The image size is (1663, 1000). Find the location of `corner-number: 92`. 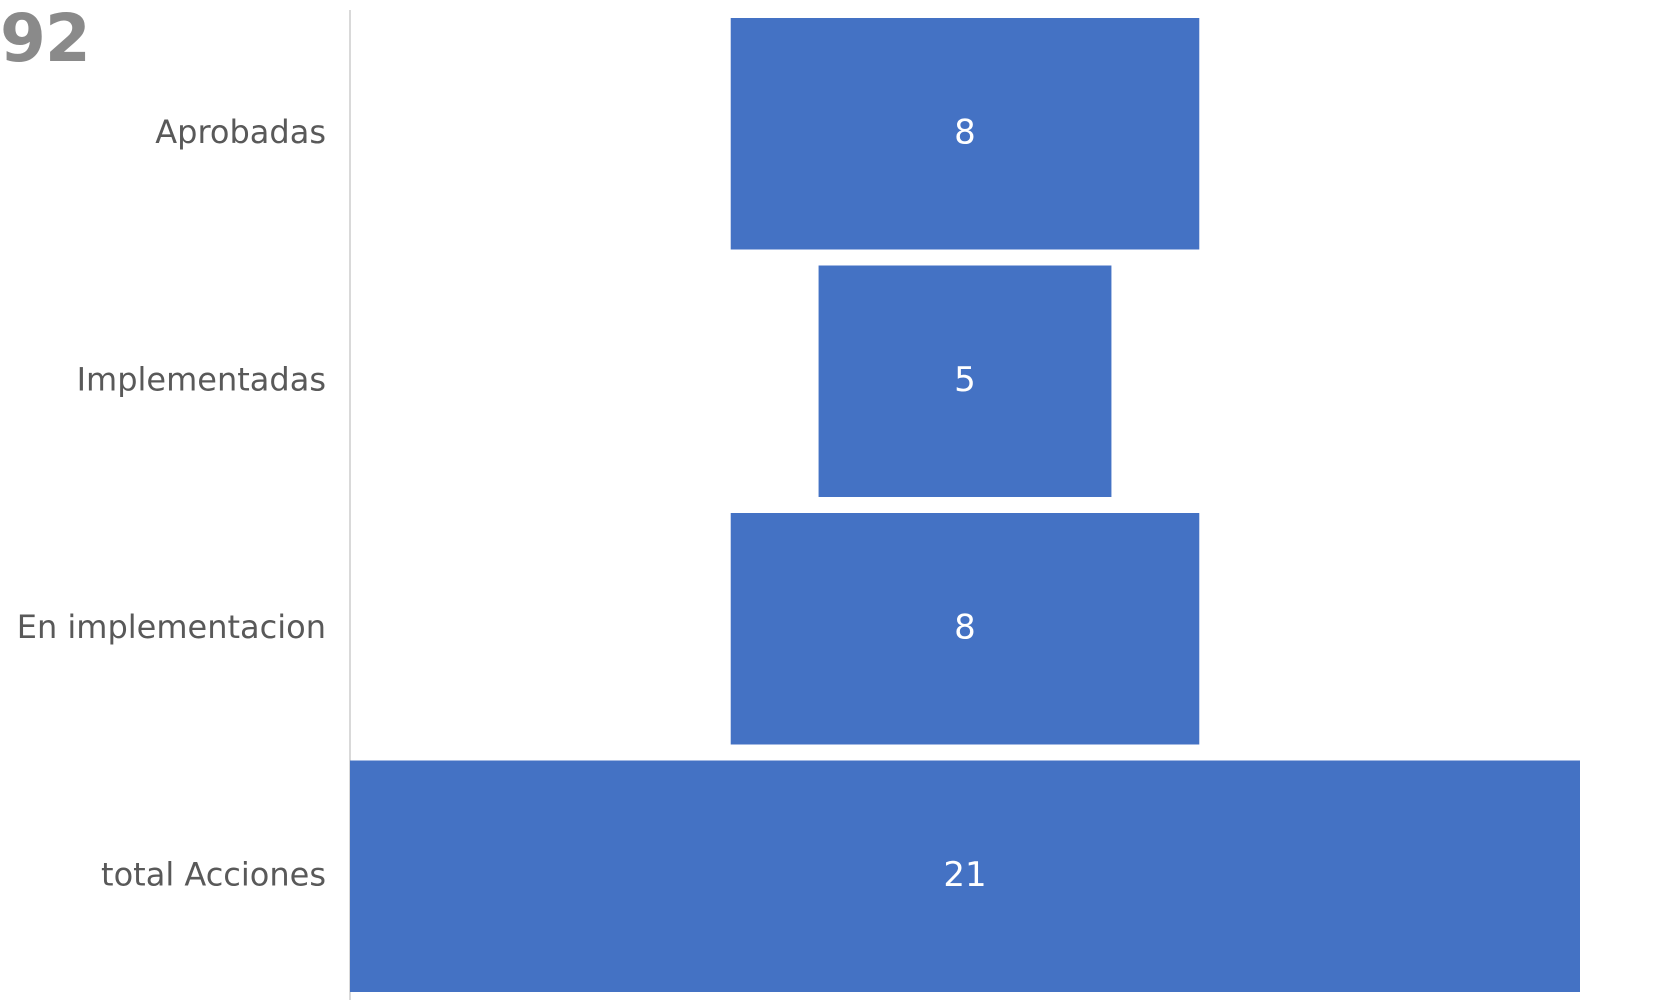

corner-number: 92 is located at coordinates (45, 38).